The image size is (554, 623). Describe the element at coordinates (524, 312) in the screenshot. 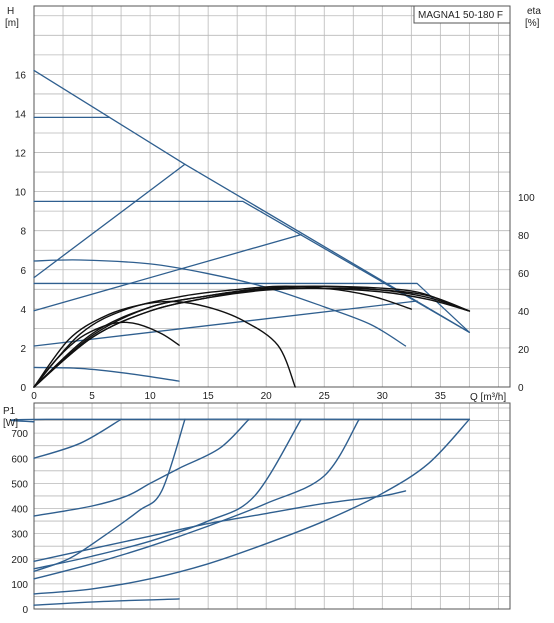

I see `eta-tick-label: 40` at that location.